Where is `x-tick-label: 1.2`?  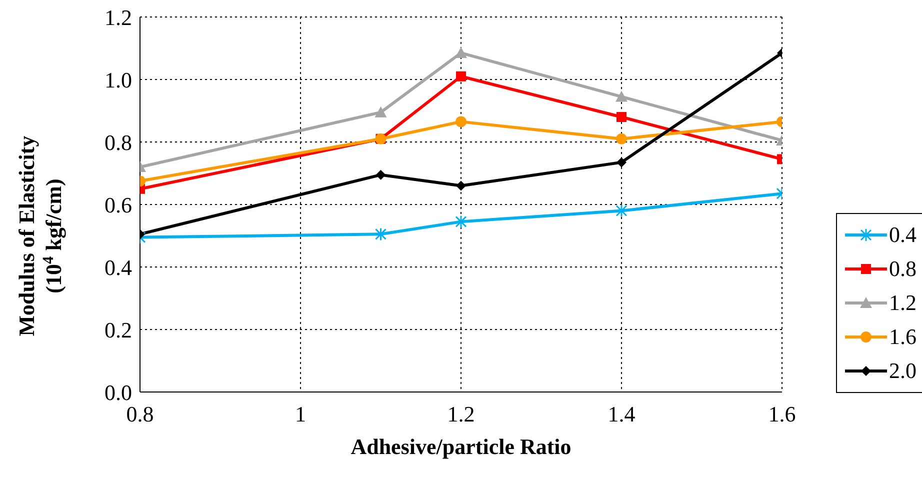
x-tick-label: 1.2 is located at coordinates (461, 414).